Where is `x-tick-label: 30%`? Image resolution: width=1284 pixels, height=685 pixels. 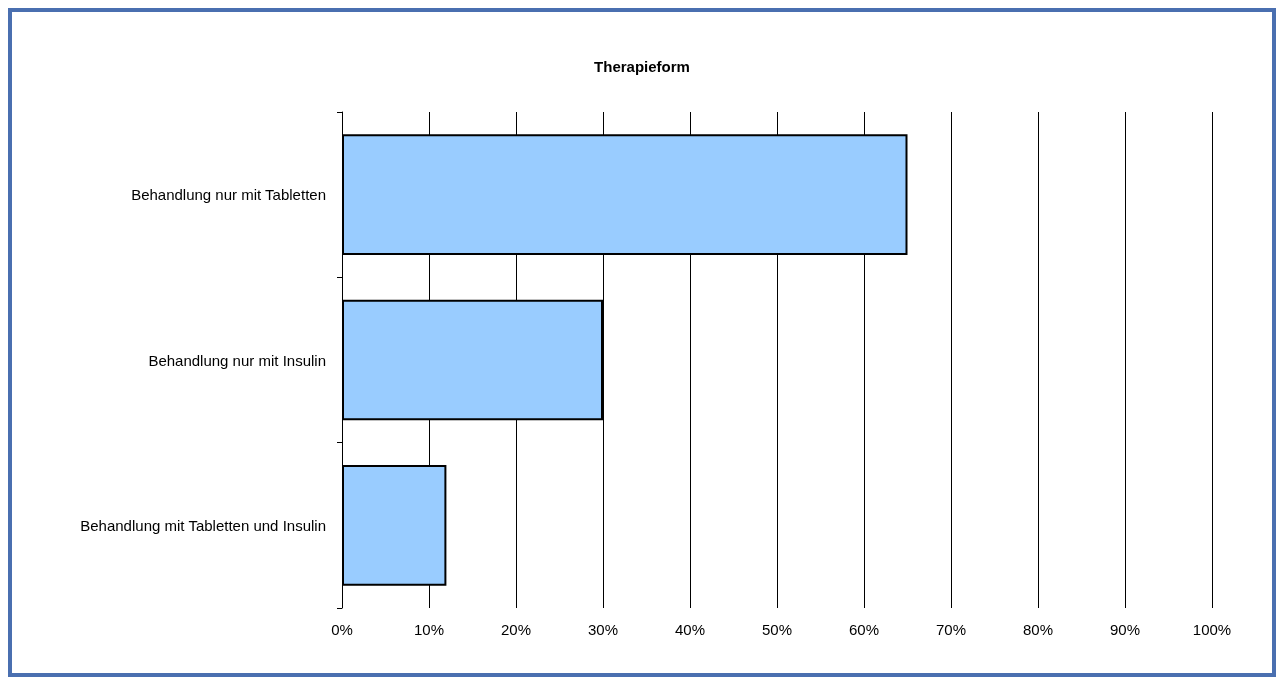 x-tick-label: 30% is located at coordinates (603, 629).